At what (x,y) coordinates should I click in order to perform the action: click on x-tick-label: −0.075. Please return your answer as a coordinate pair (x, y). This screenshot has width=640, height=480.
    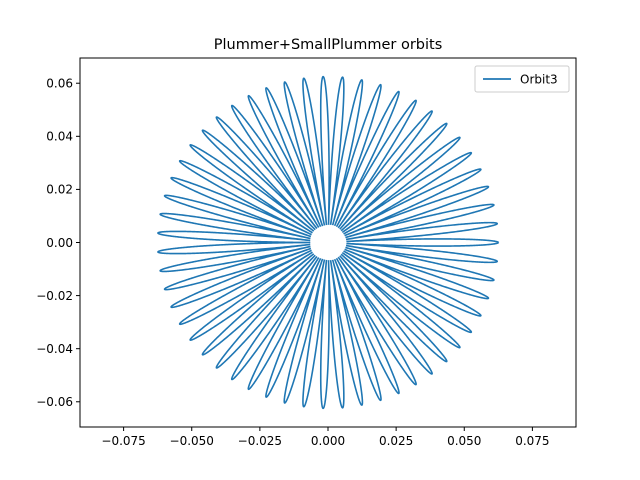
    Looking at the image, I should click on (123, 441).